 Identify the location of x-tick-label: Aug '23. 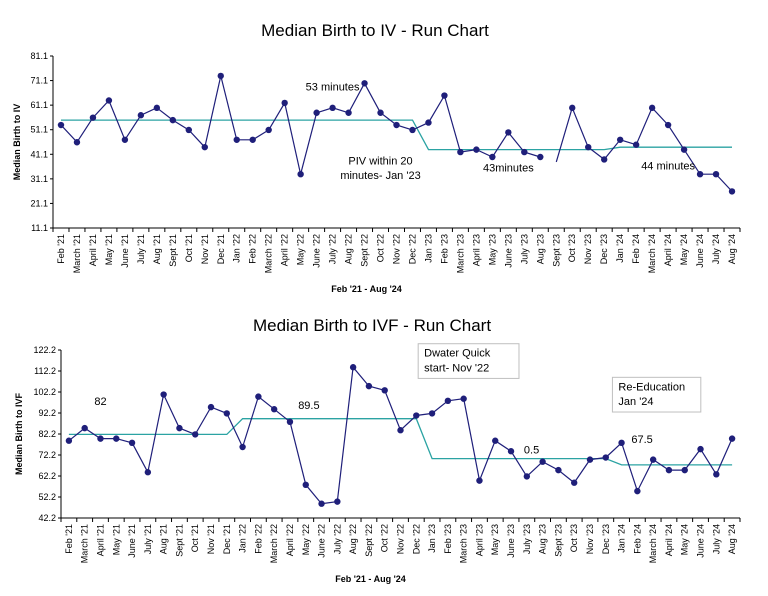
(540, 249).